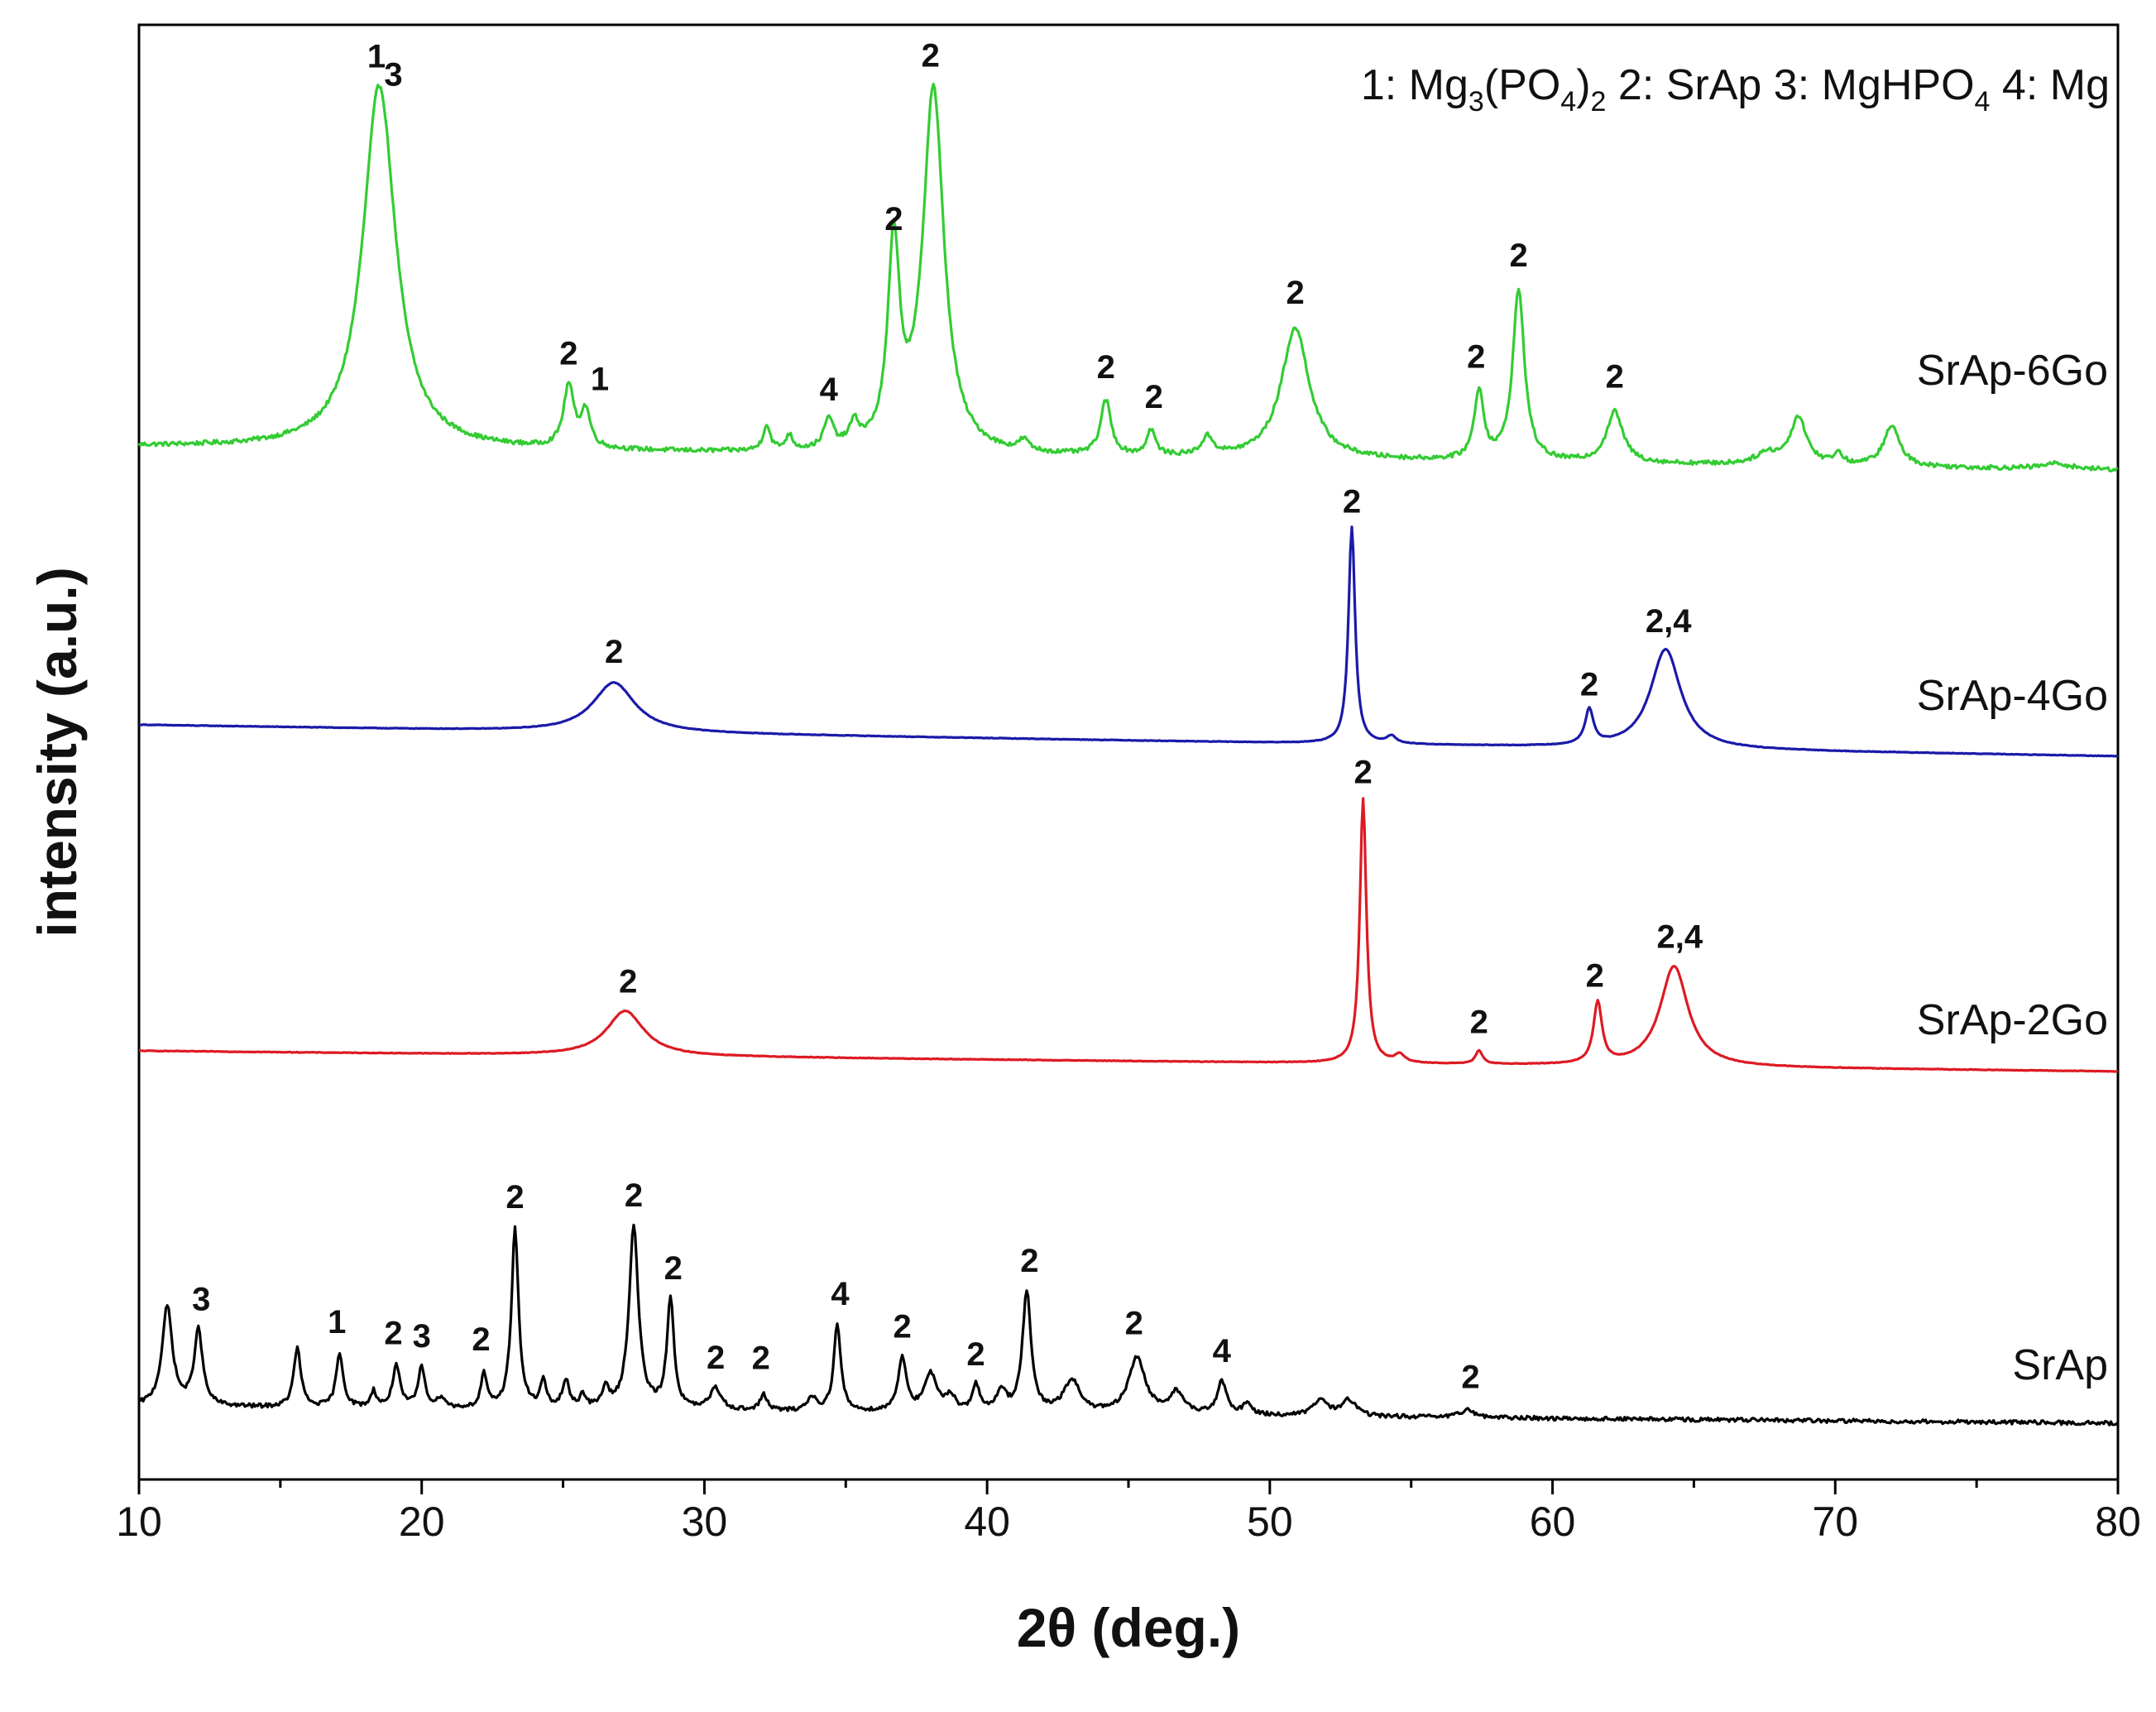 The height and width of the screenshot is (1712, 2156). Describe the element at coordinates (57, 752) in the screenshot. I see `y-axis-title: intensity (a.u.)` at that location.